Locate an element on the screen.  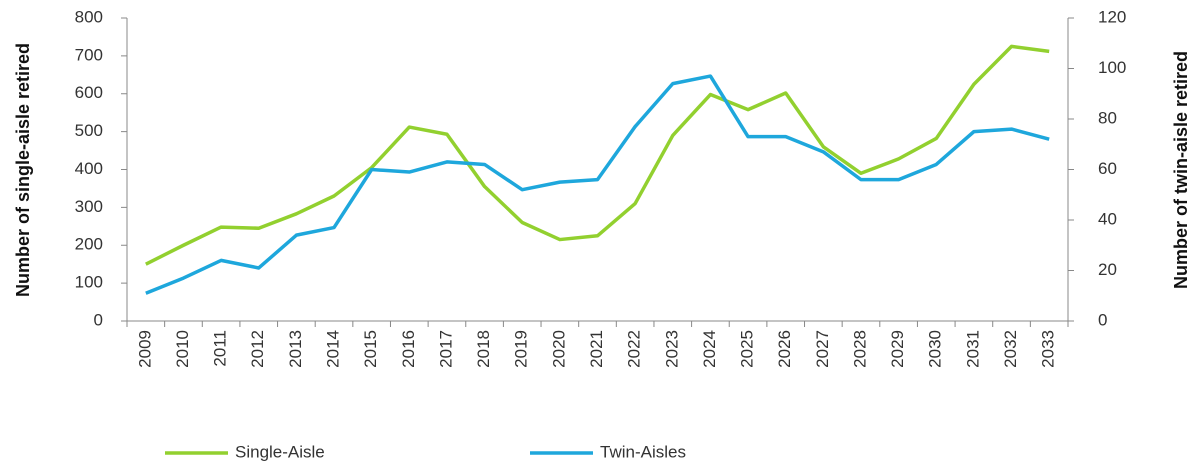
y2-tick-label: 40 is located at coordinates (1107, 218).